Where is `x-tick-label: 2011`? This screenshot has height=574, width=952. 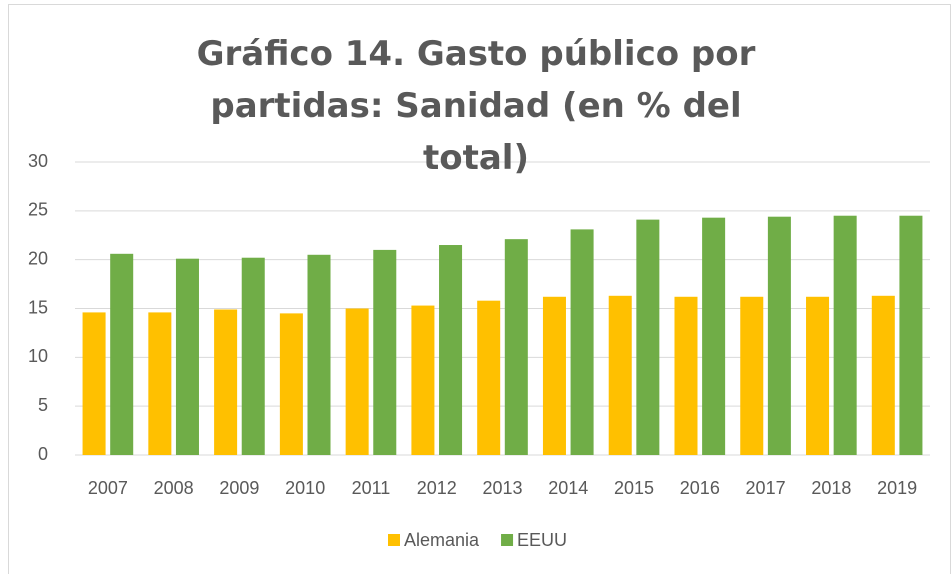
x-tick-label: 2011 is located at coordinates (371, 488).